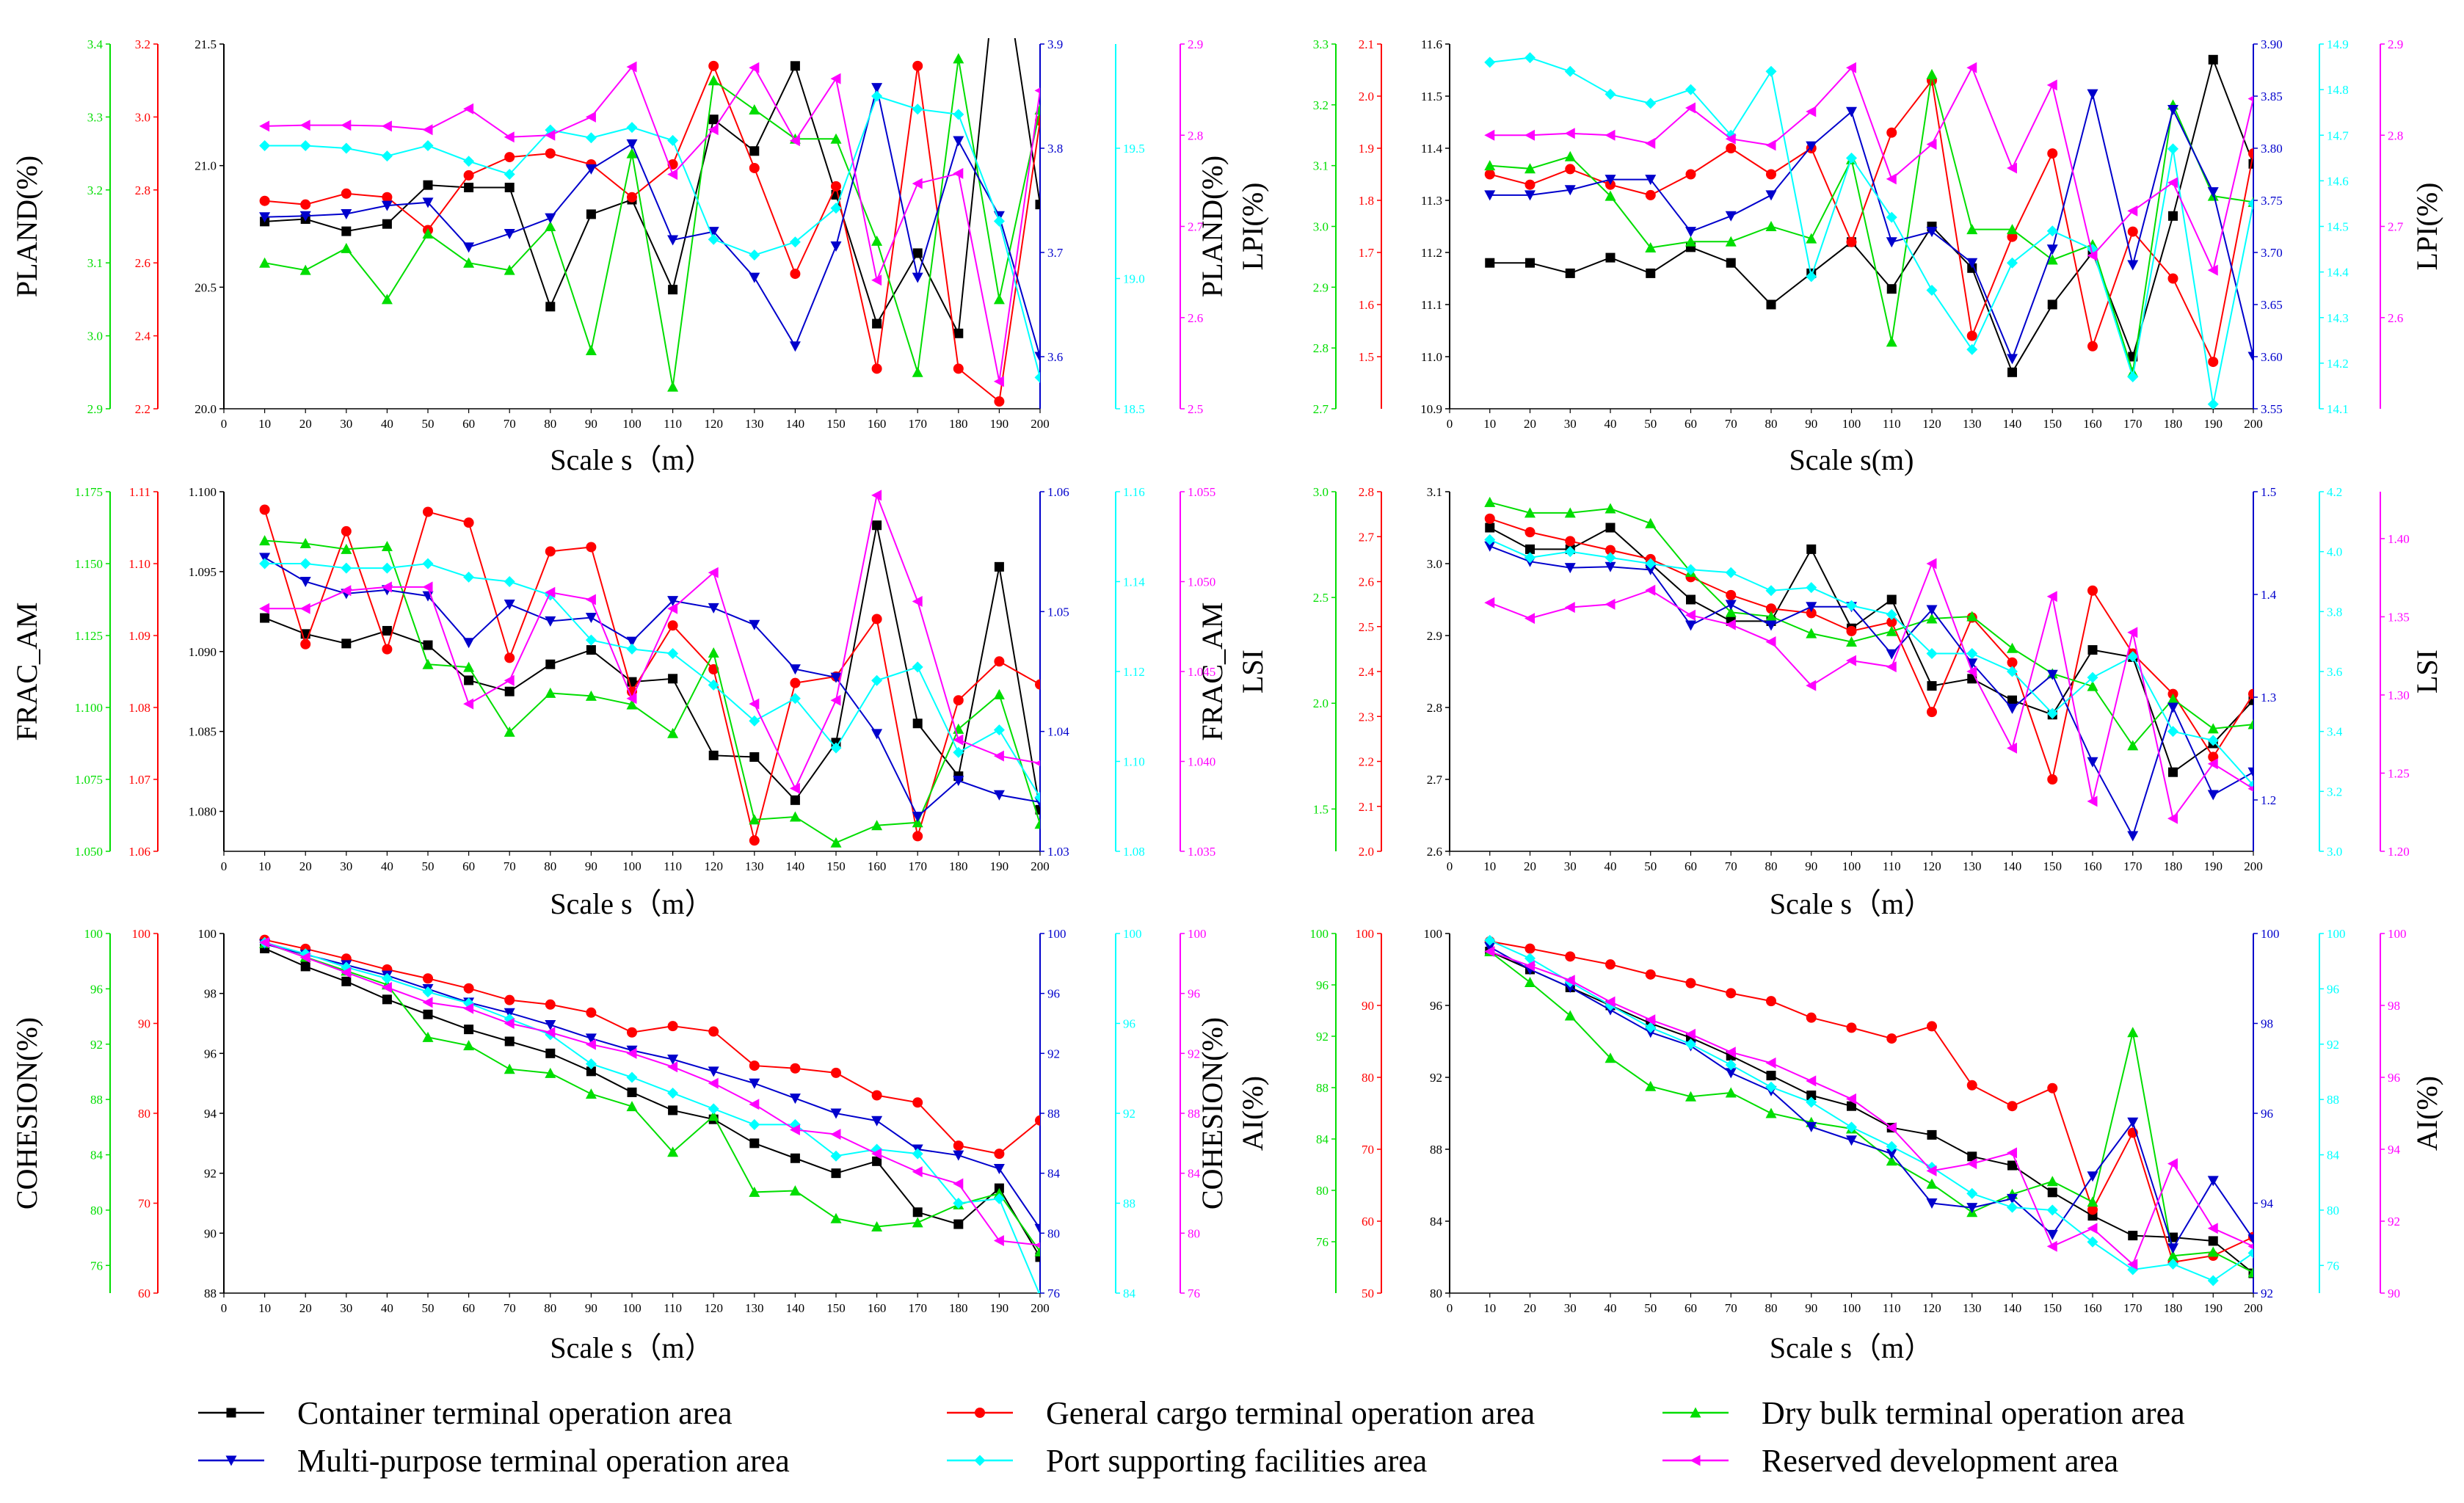 The height and width of the screenshot is (1503, 2464). I want to click on drybulk-y-tick-label: 3.4, so click(95, 44).